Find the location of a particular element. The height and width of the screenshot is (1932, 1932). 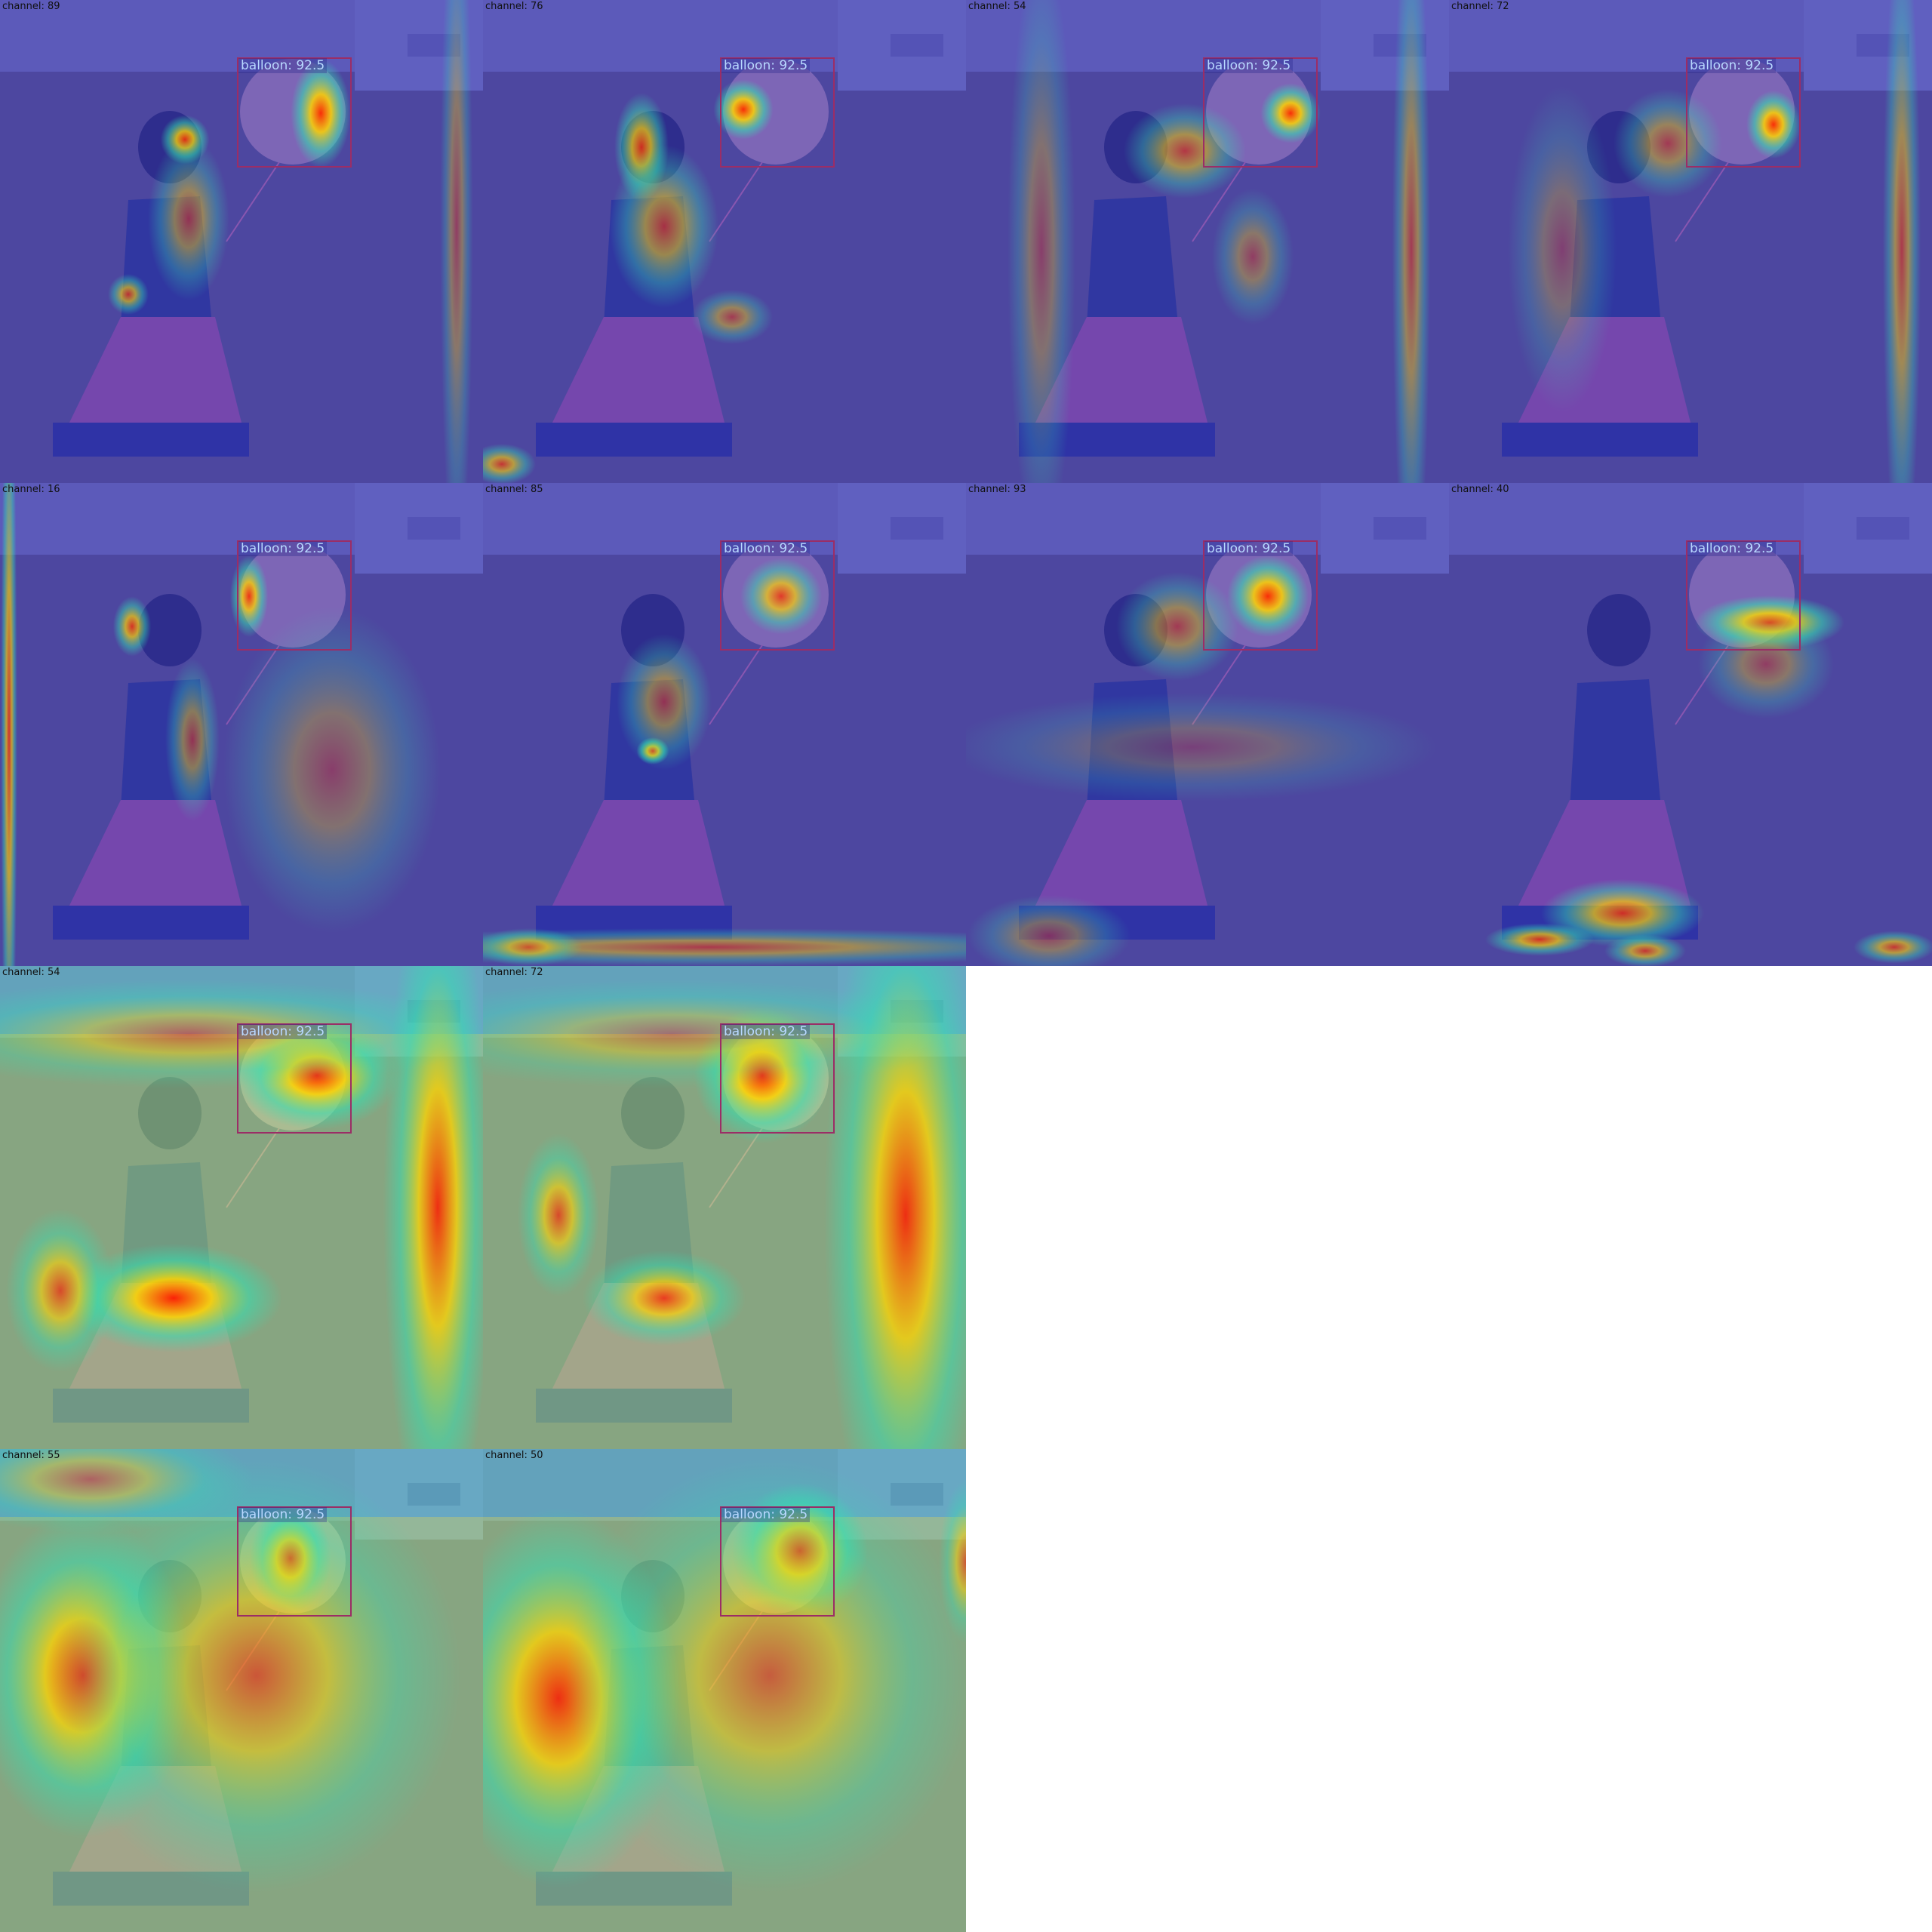

heatmap-panel: balloon: 92.5 channel: 50 is located at coordinates (724, 1690).